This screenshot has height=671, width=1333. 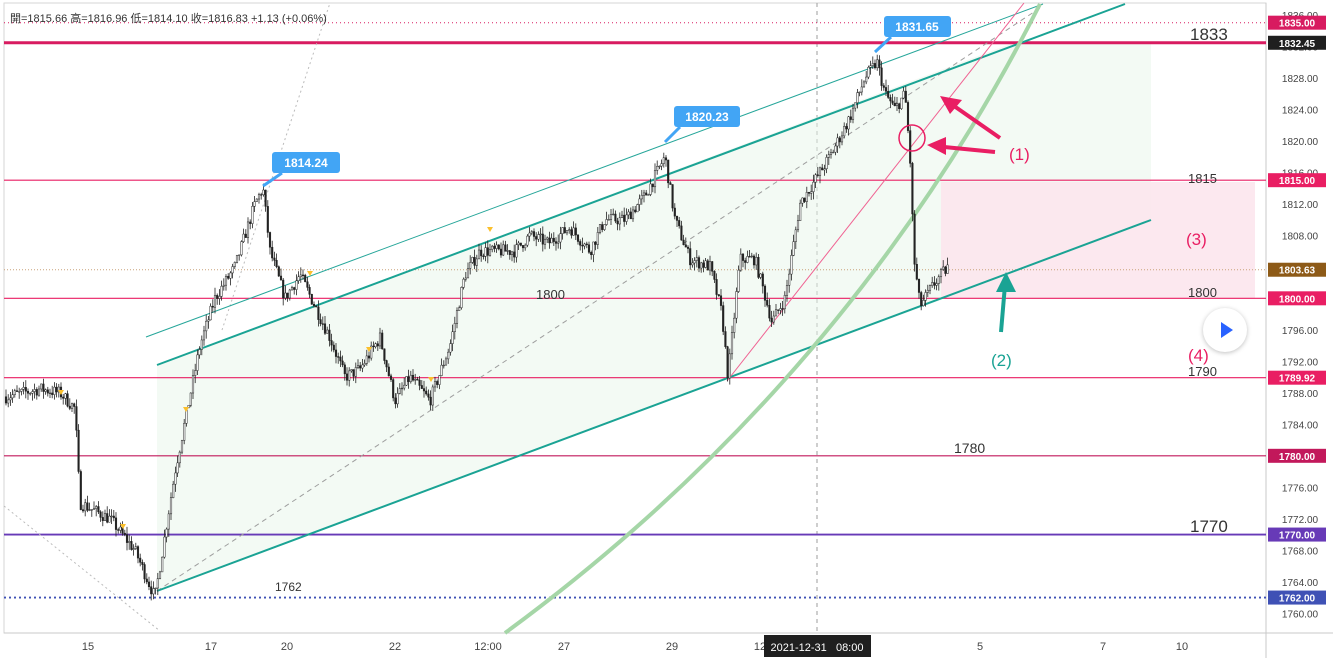 I want to click on time-tick-label: 17, so click(x=211, y=647).